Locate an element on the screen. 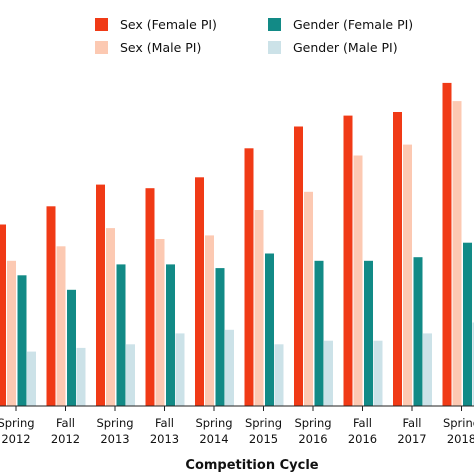 Image resolution: width=474 pixels, height=474 pixels. bar-series2-cat6 is located at coordinates (319, 333).